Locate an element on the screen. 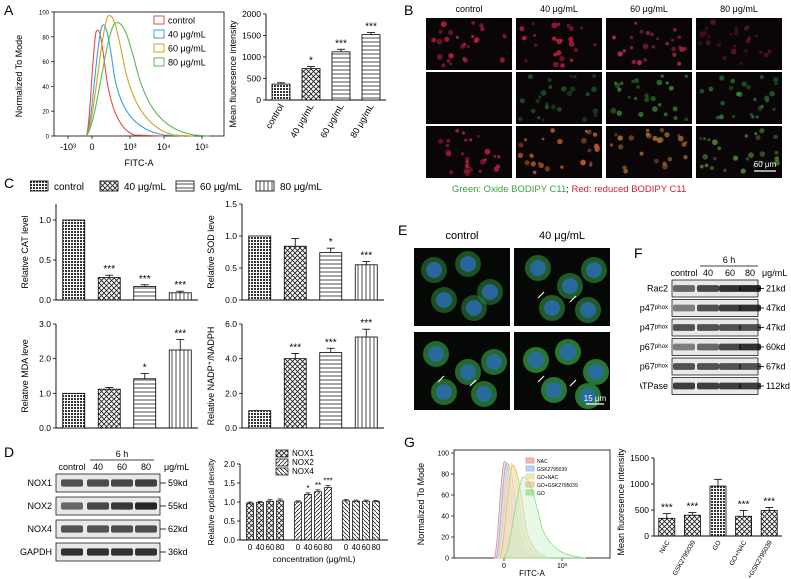  ytick-label: 2000 is located at coordinates (251, 14).